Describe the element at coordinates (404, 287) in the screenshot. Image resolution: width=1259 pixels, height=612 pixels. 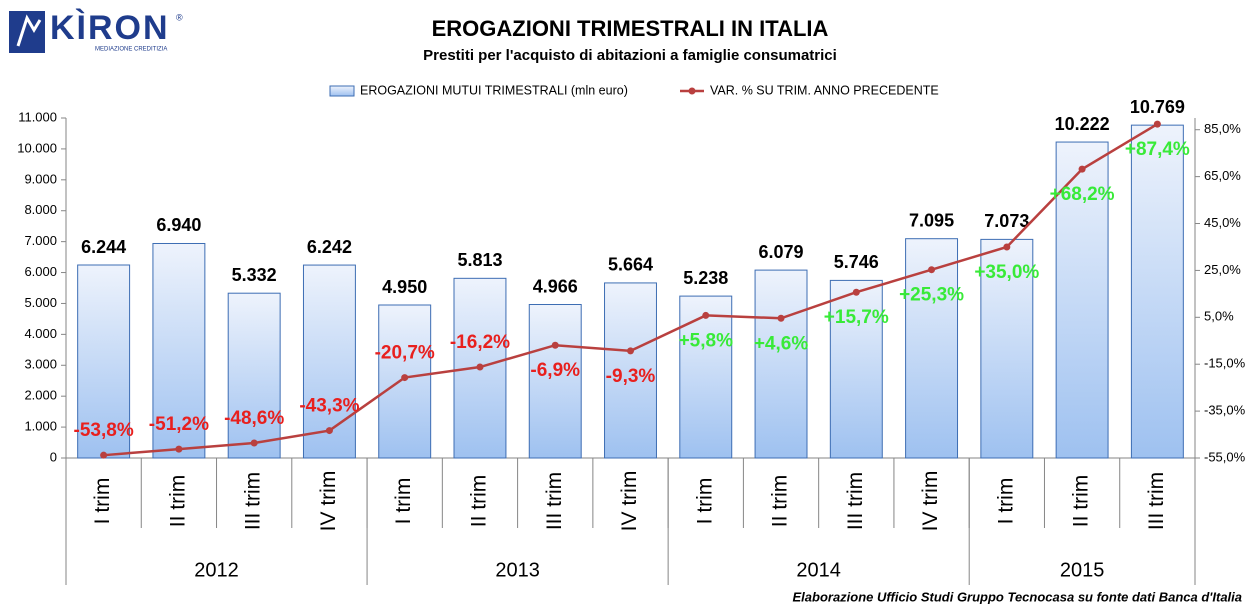
I see `bar-value-label: 4.950` at that location.